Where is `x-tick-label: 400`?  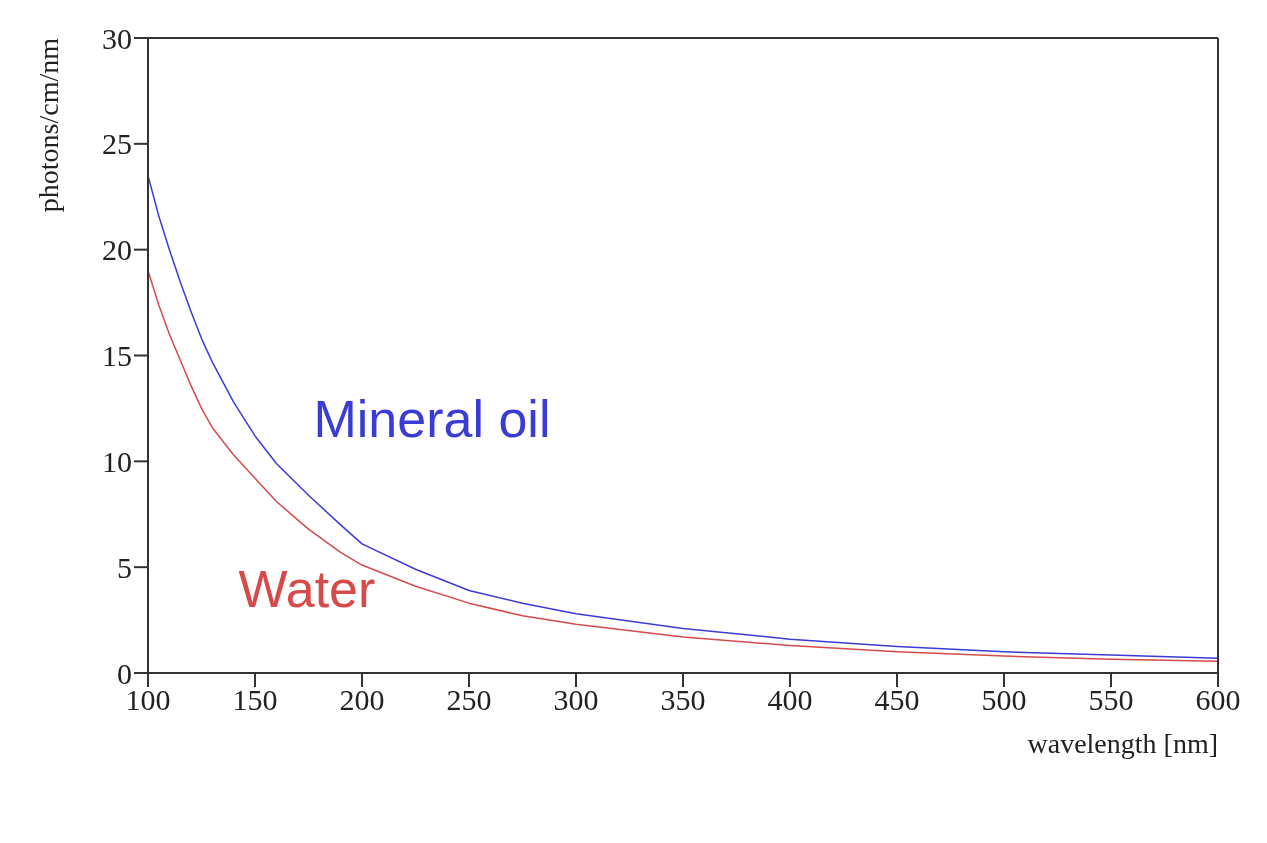 x-tick-label: 400 is located at coordinates (790, 700).